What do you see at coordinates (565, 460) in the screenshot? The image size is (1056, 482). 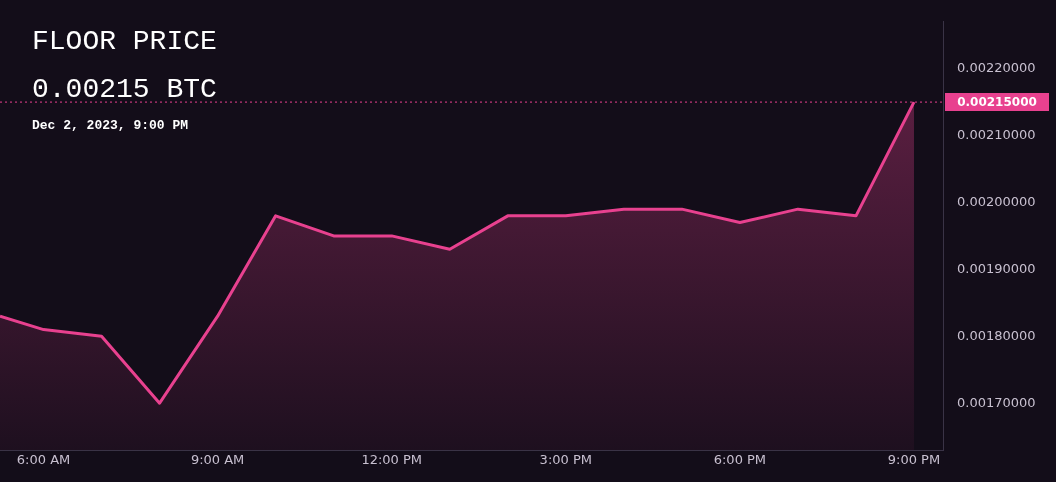 I see `x-tick-label: 3:00 PM` at bounding box center [565, 460].